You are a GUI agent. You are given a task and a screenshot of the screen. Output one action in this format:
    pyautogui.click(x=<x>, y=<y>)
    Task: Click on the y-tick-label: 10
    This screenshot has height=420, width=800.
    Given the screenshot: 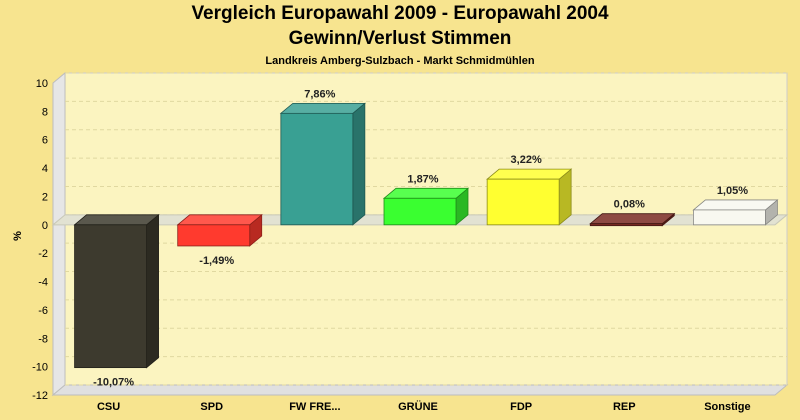 What is the action you would take?
    pyautogui.click(x=42, y=84)
    